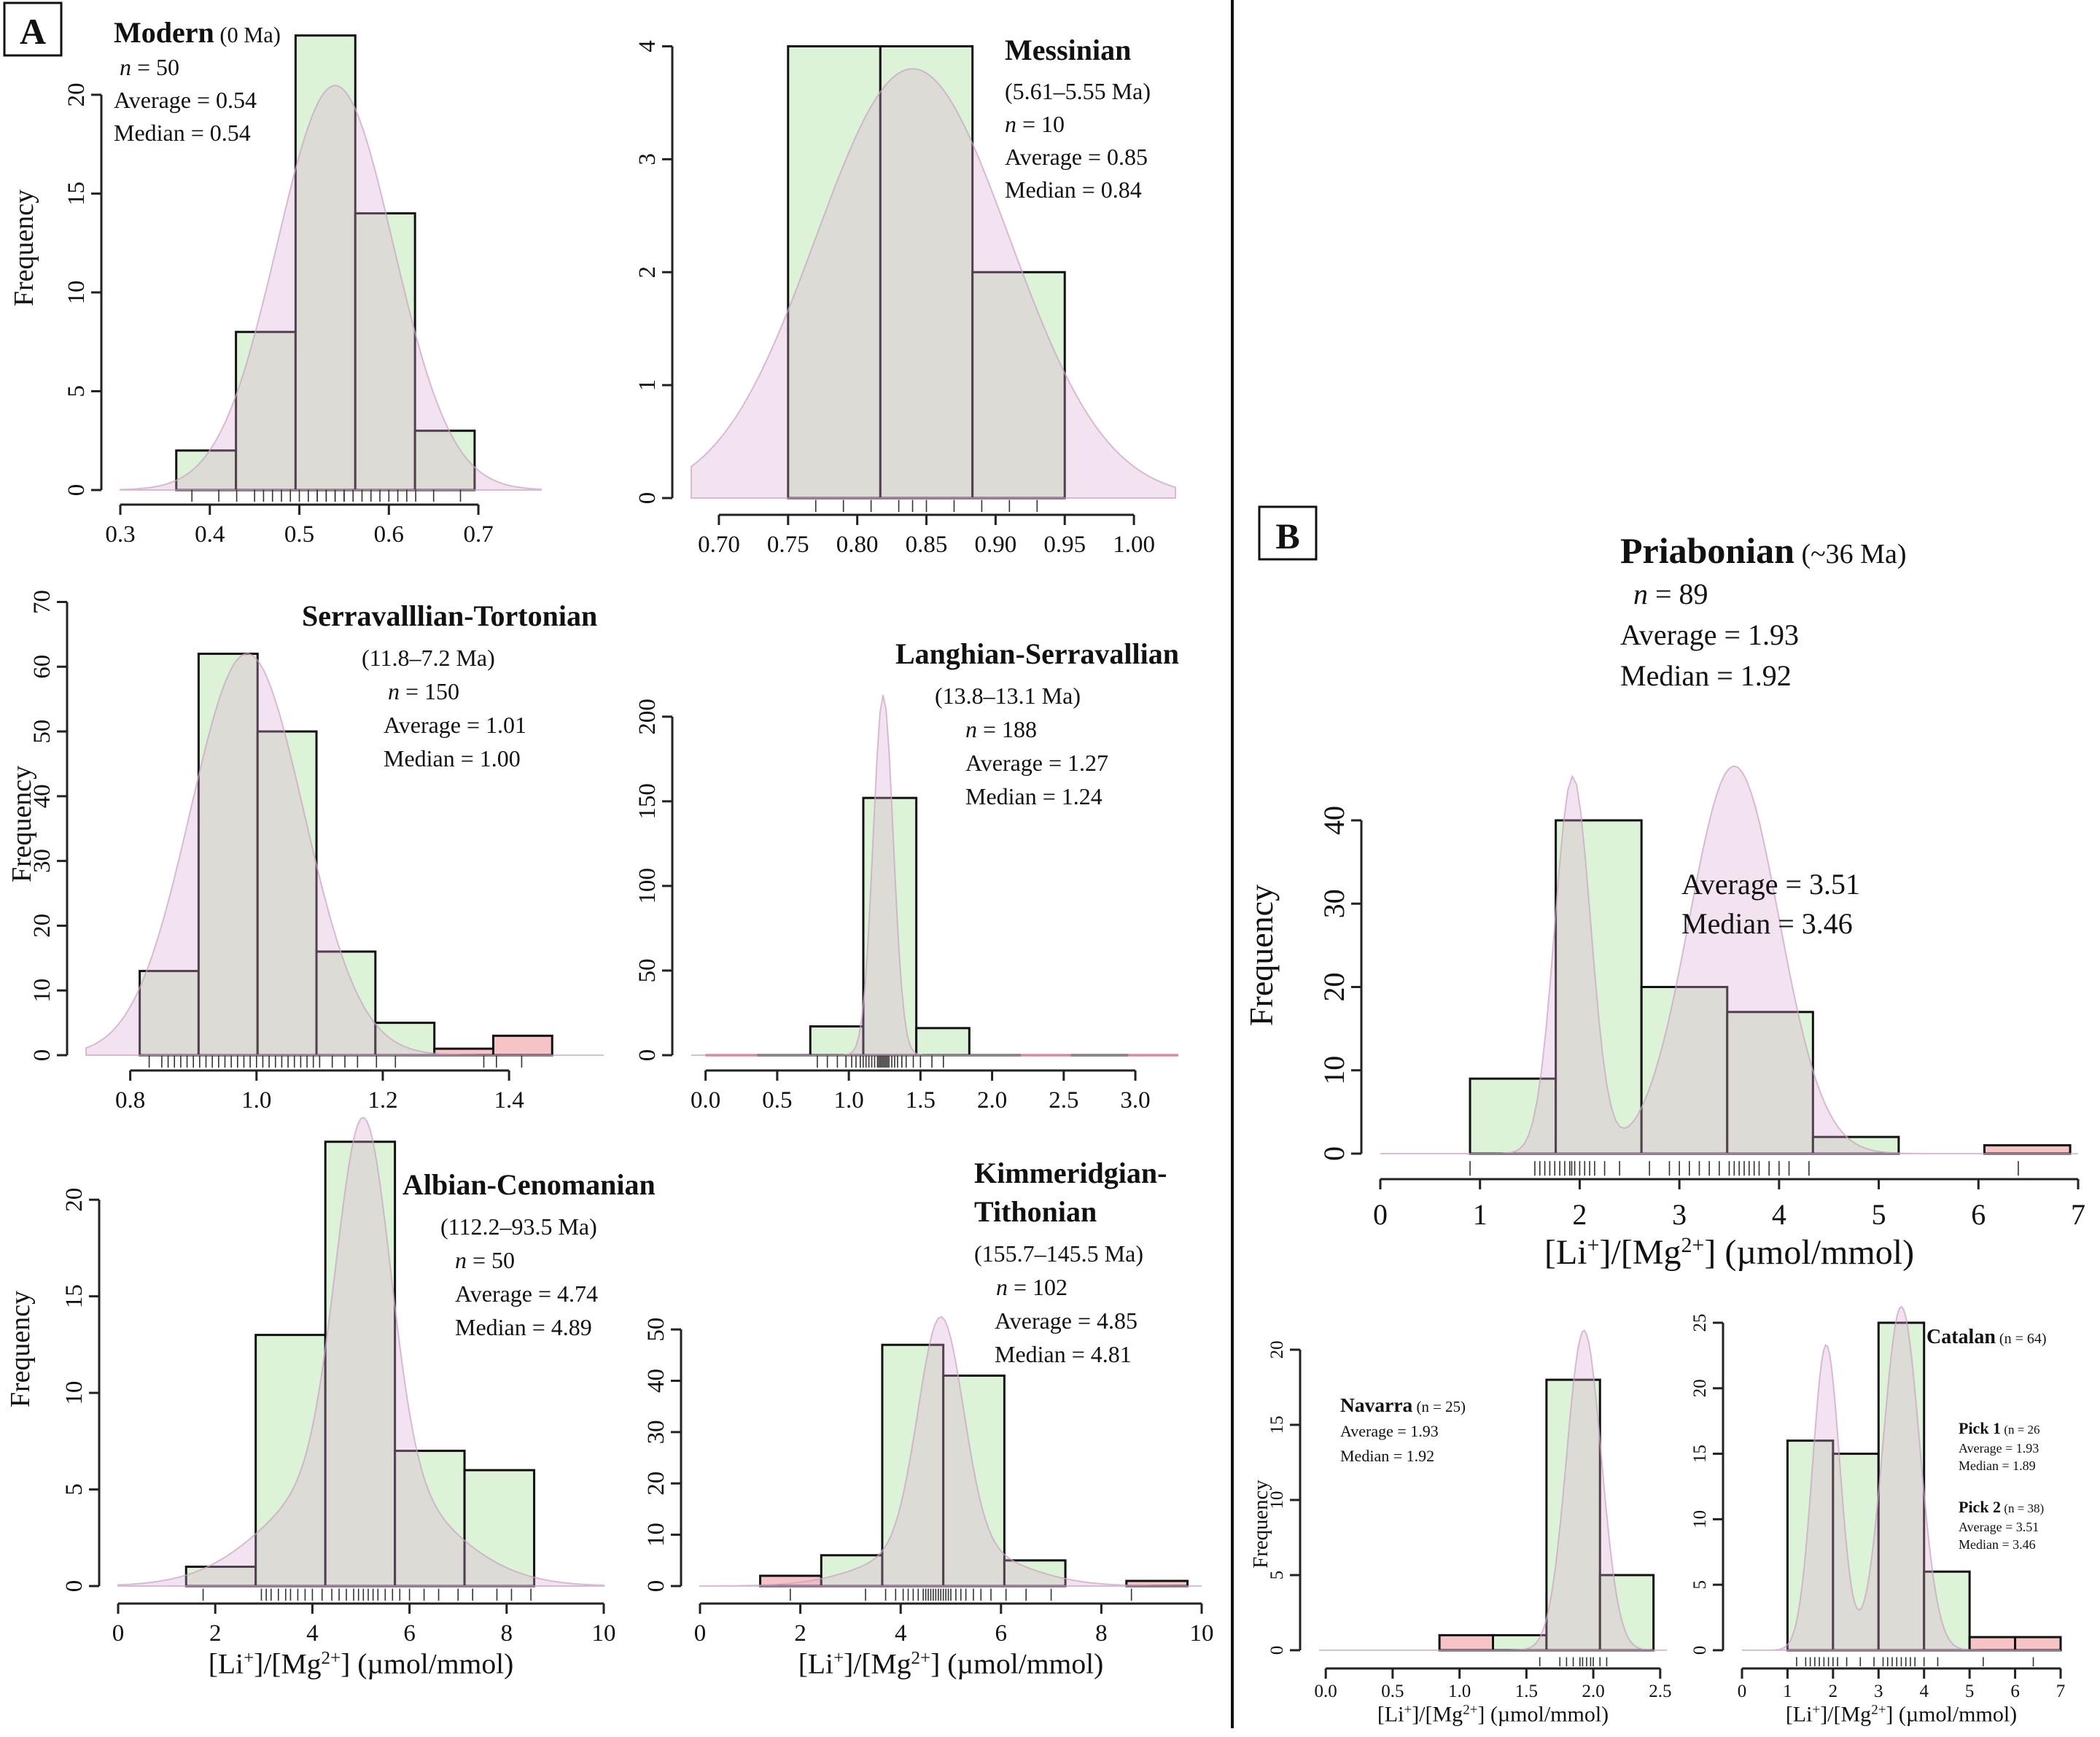 Image resolution: width=2100 pixels, height=1737 pixels. I want to click on n-label: n = 102, so click(1032, 1287).